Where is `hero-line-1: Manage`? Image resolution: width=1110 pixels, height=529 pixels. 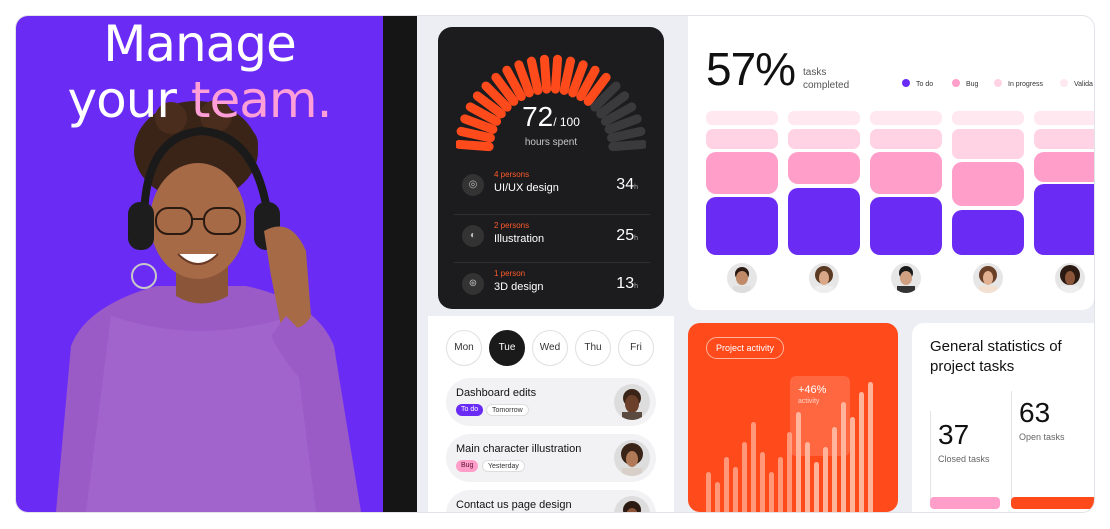
hero-line-1: Manage is located at coordinates (200, 44).